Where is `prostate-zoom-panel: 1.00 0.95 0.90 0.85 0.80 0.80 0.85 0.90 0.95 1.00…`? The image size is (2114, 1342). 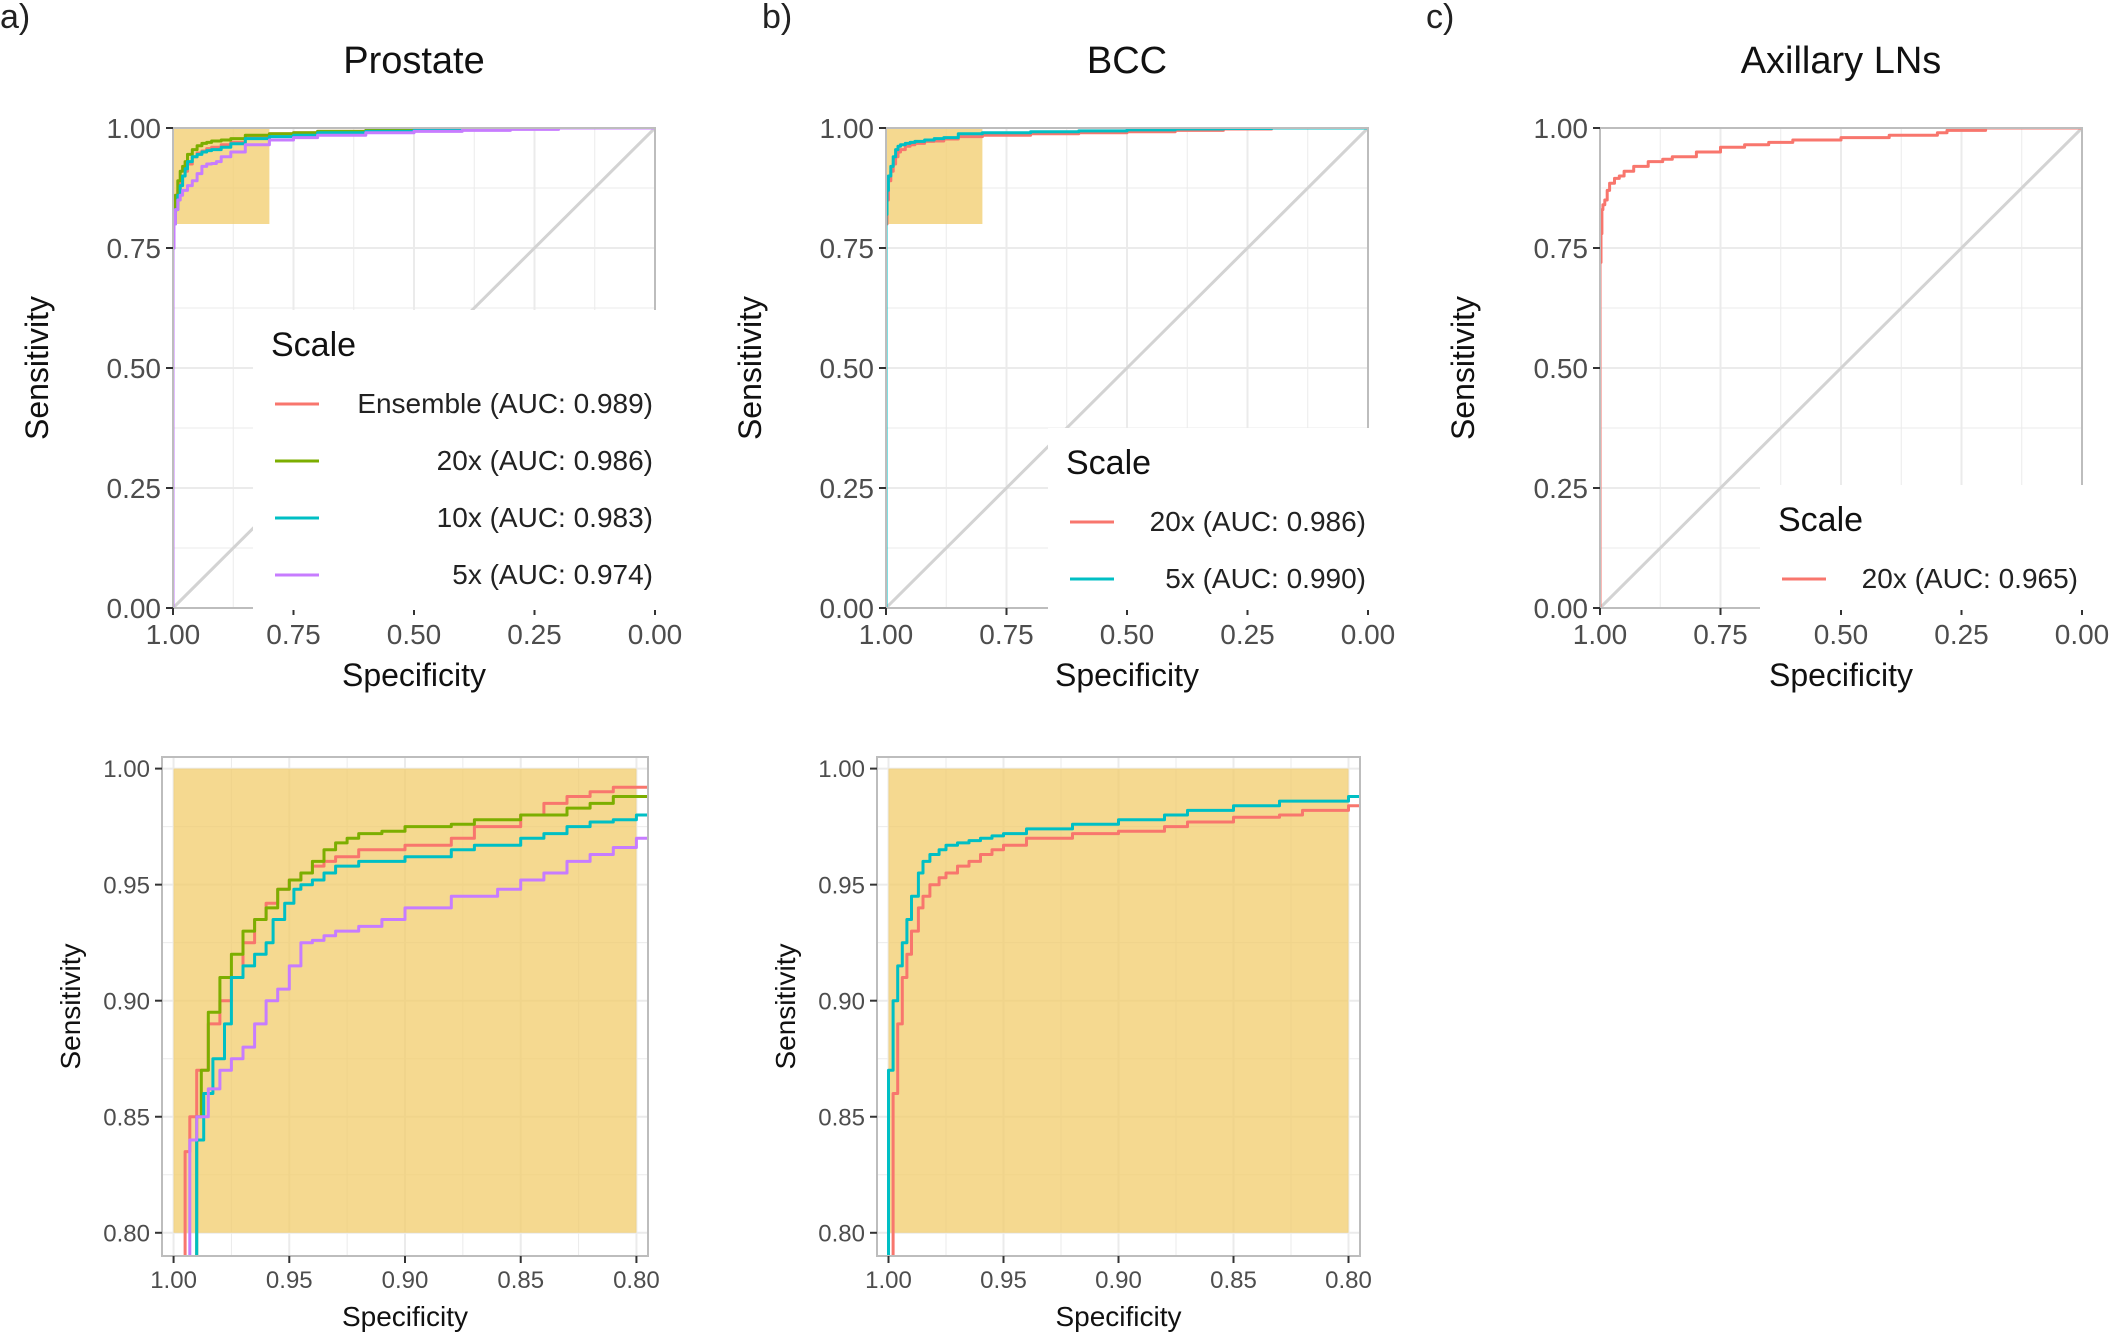 prostate-zoom-panel: 1.00 0.95 0.90 0.85 0.80 0.80 0.85 0.90 0.95 1.00… is located at coordinates (357, 1044).